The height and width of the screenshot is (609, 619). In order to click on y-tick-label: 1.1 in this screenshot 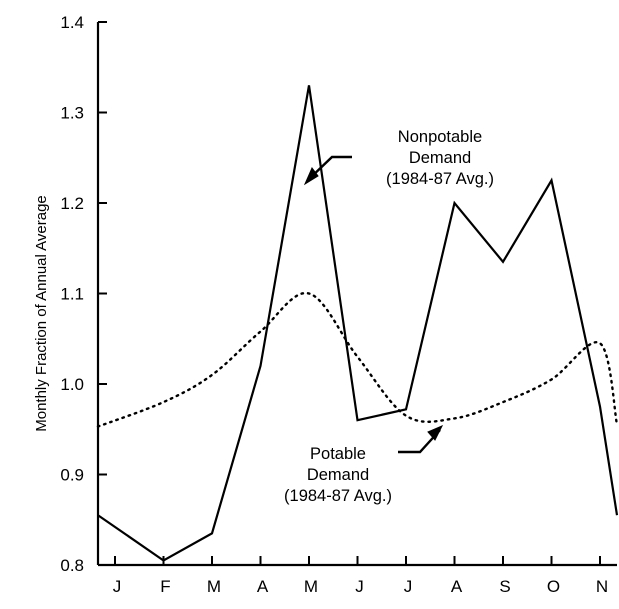, I will do `click(72, 294)`.